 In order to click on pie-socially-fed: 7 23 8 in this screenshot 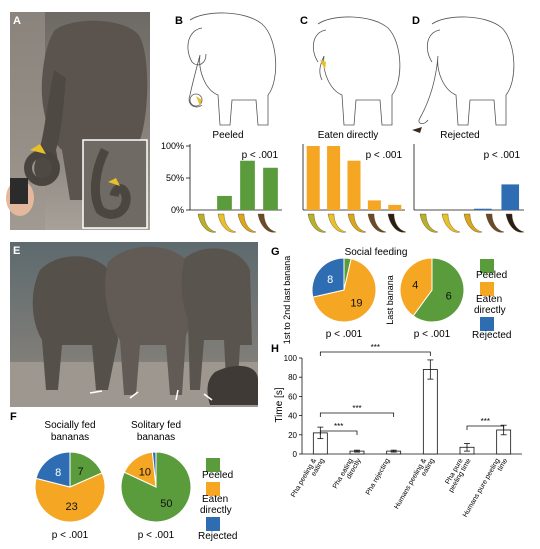, I will do `click(70, 487)`.